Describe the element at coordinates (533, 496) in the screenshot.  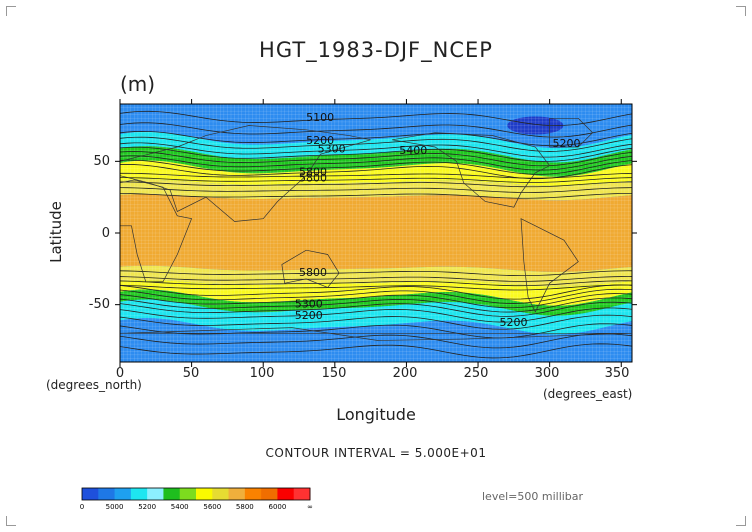
I see `level-text: level=500 millibar` at that location.